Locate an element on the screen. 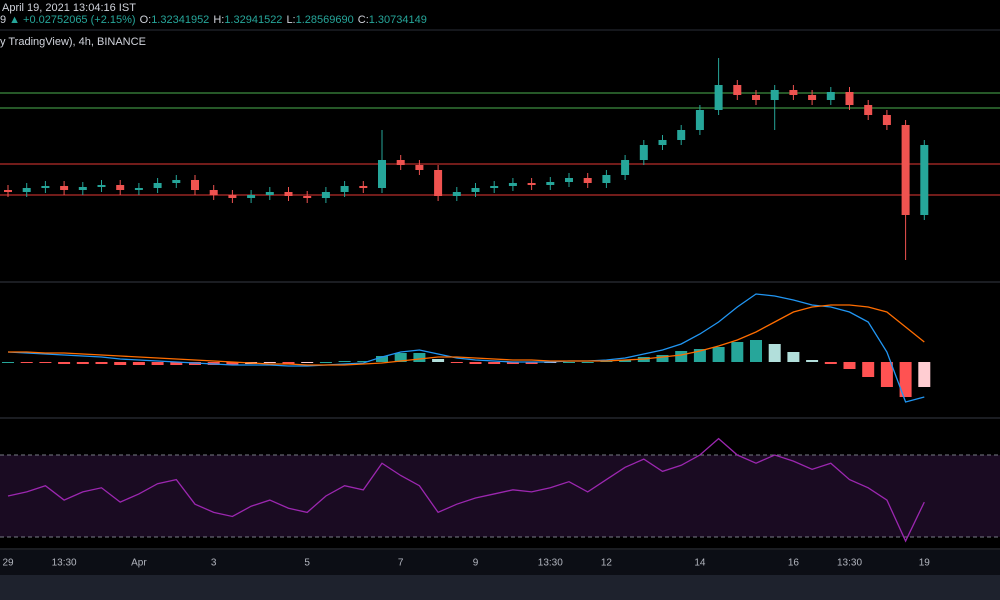  symbol-fragment: 9 is located at coordinates (3, 20).